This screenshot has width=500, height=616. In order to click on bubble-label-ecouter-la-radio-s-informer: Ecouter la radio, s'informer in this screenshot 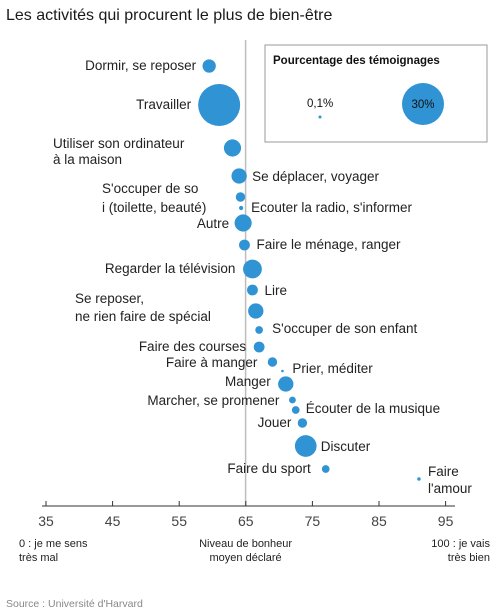, I will do `click(331, 207)`.